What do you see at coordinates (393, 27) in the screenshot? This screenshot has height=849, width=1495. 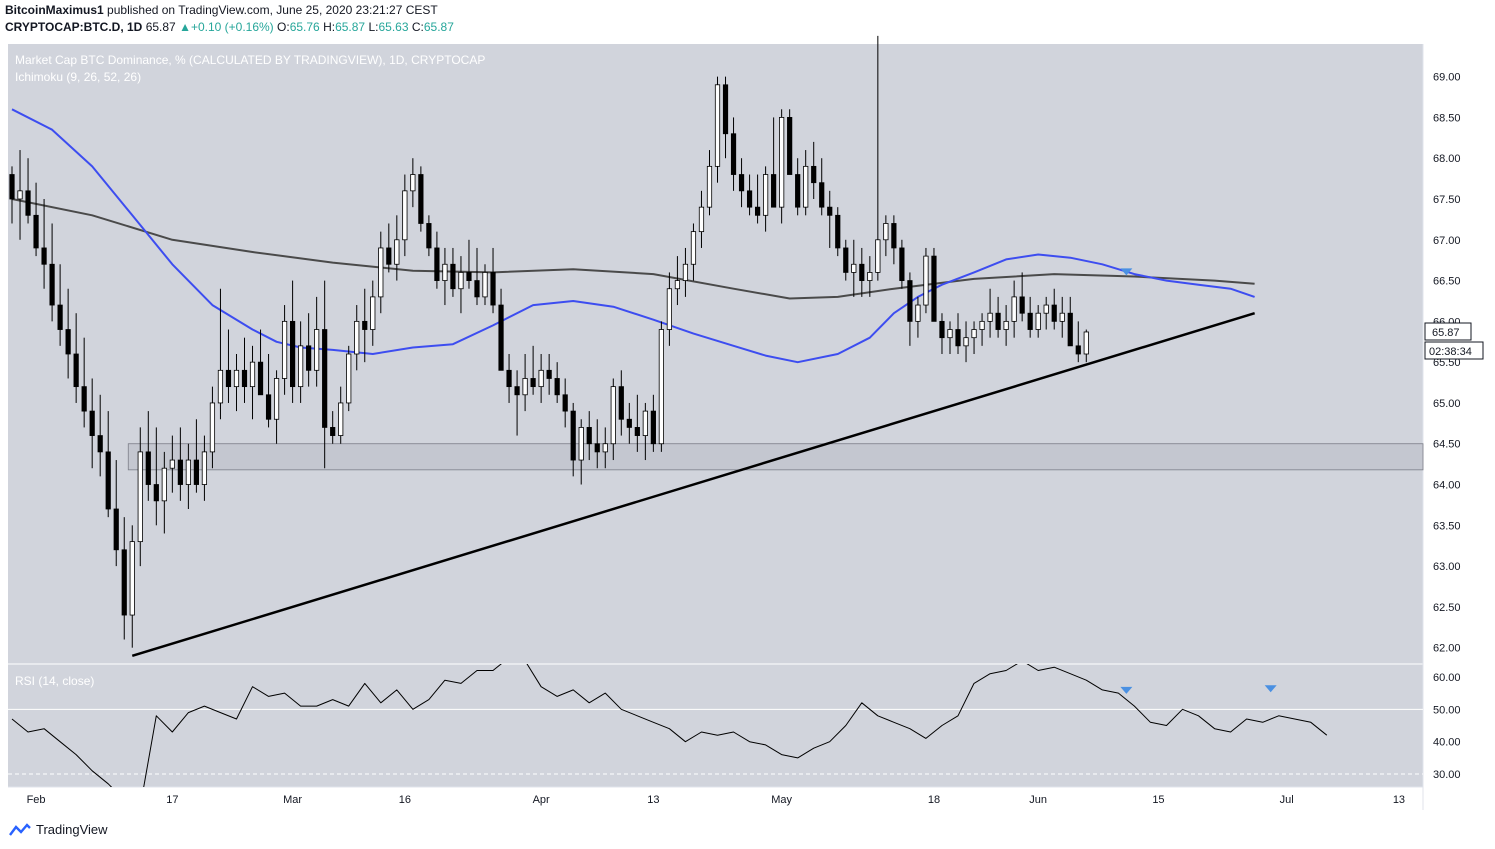 I see `low-value: 65.63` at bounding box center [393, 27].